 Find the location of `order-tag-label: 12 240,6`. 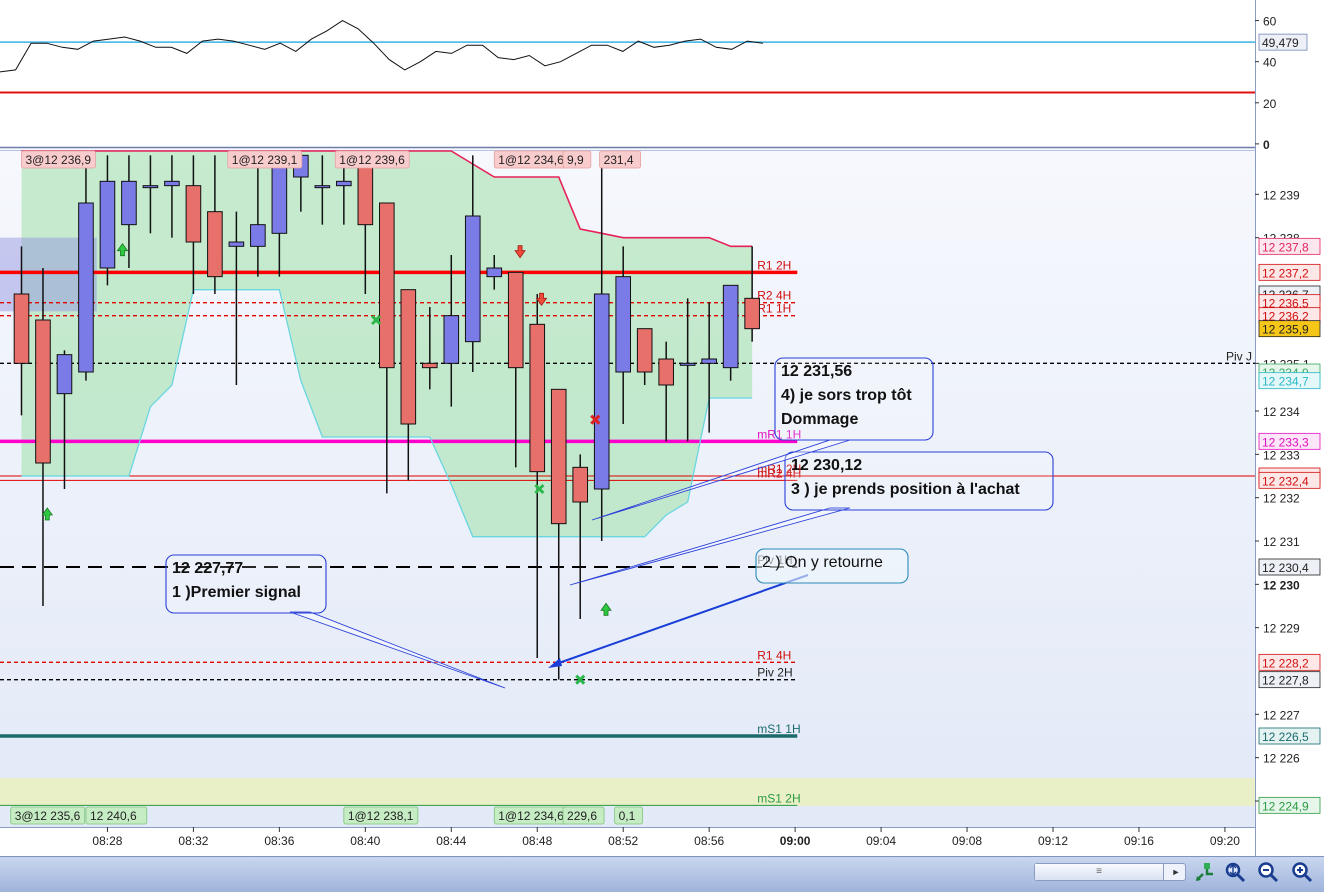

order-tag-label: 12 240,6 is located at coordinates (113, 816).